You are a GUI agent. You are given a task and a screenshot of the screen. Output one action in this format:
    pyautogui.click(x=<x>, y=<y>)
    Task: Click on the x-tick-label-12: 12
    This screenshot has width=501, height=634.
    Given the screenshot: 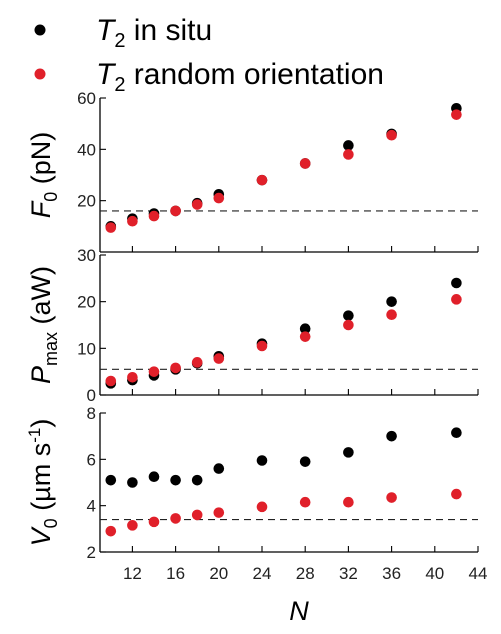 What is the action you would take?
    pyautogui.click(x=132, y=573)
    